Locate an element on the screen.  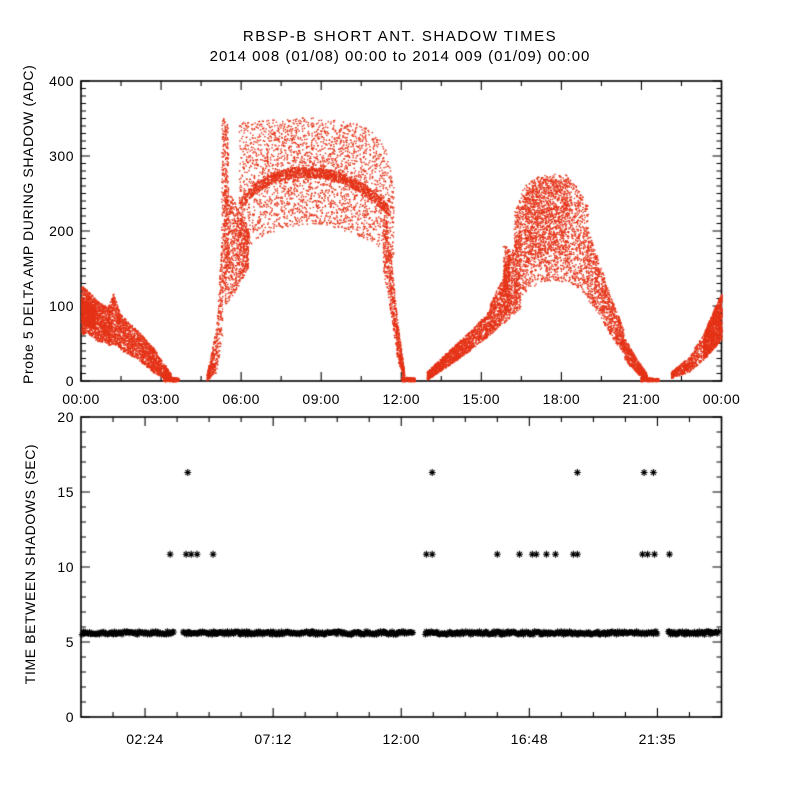
top-y-tick-label: 100 is located at coordinates (61, 306).